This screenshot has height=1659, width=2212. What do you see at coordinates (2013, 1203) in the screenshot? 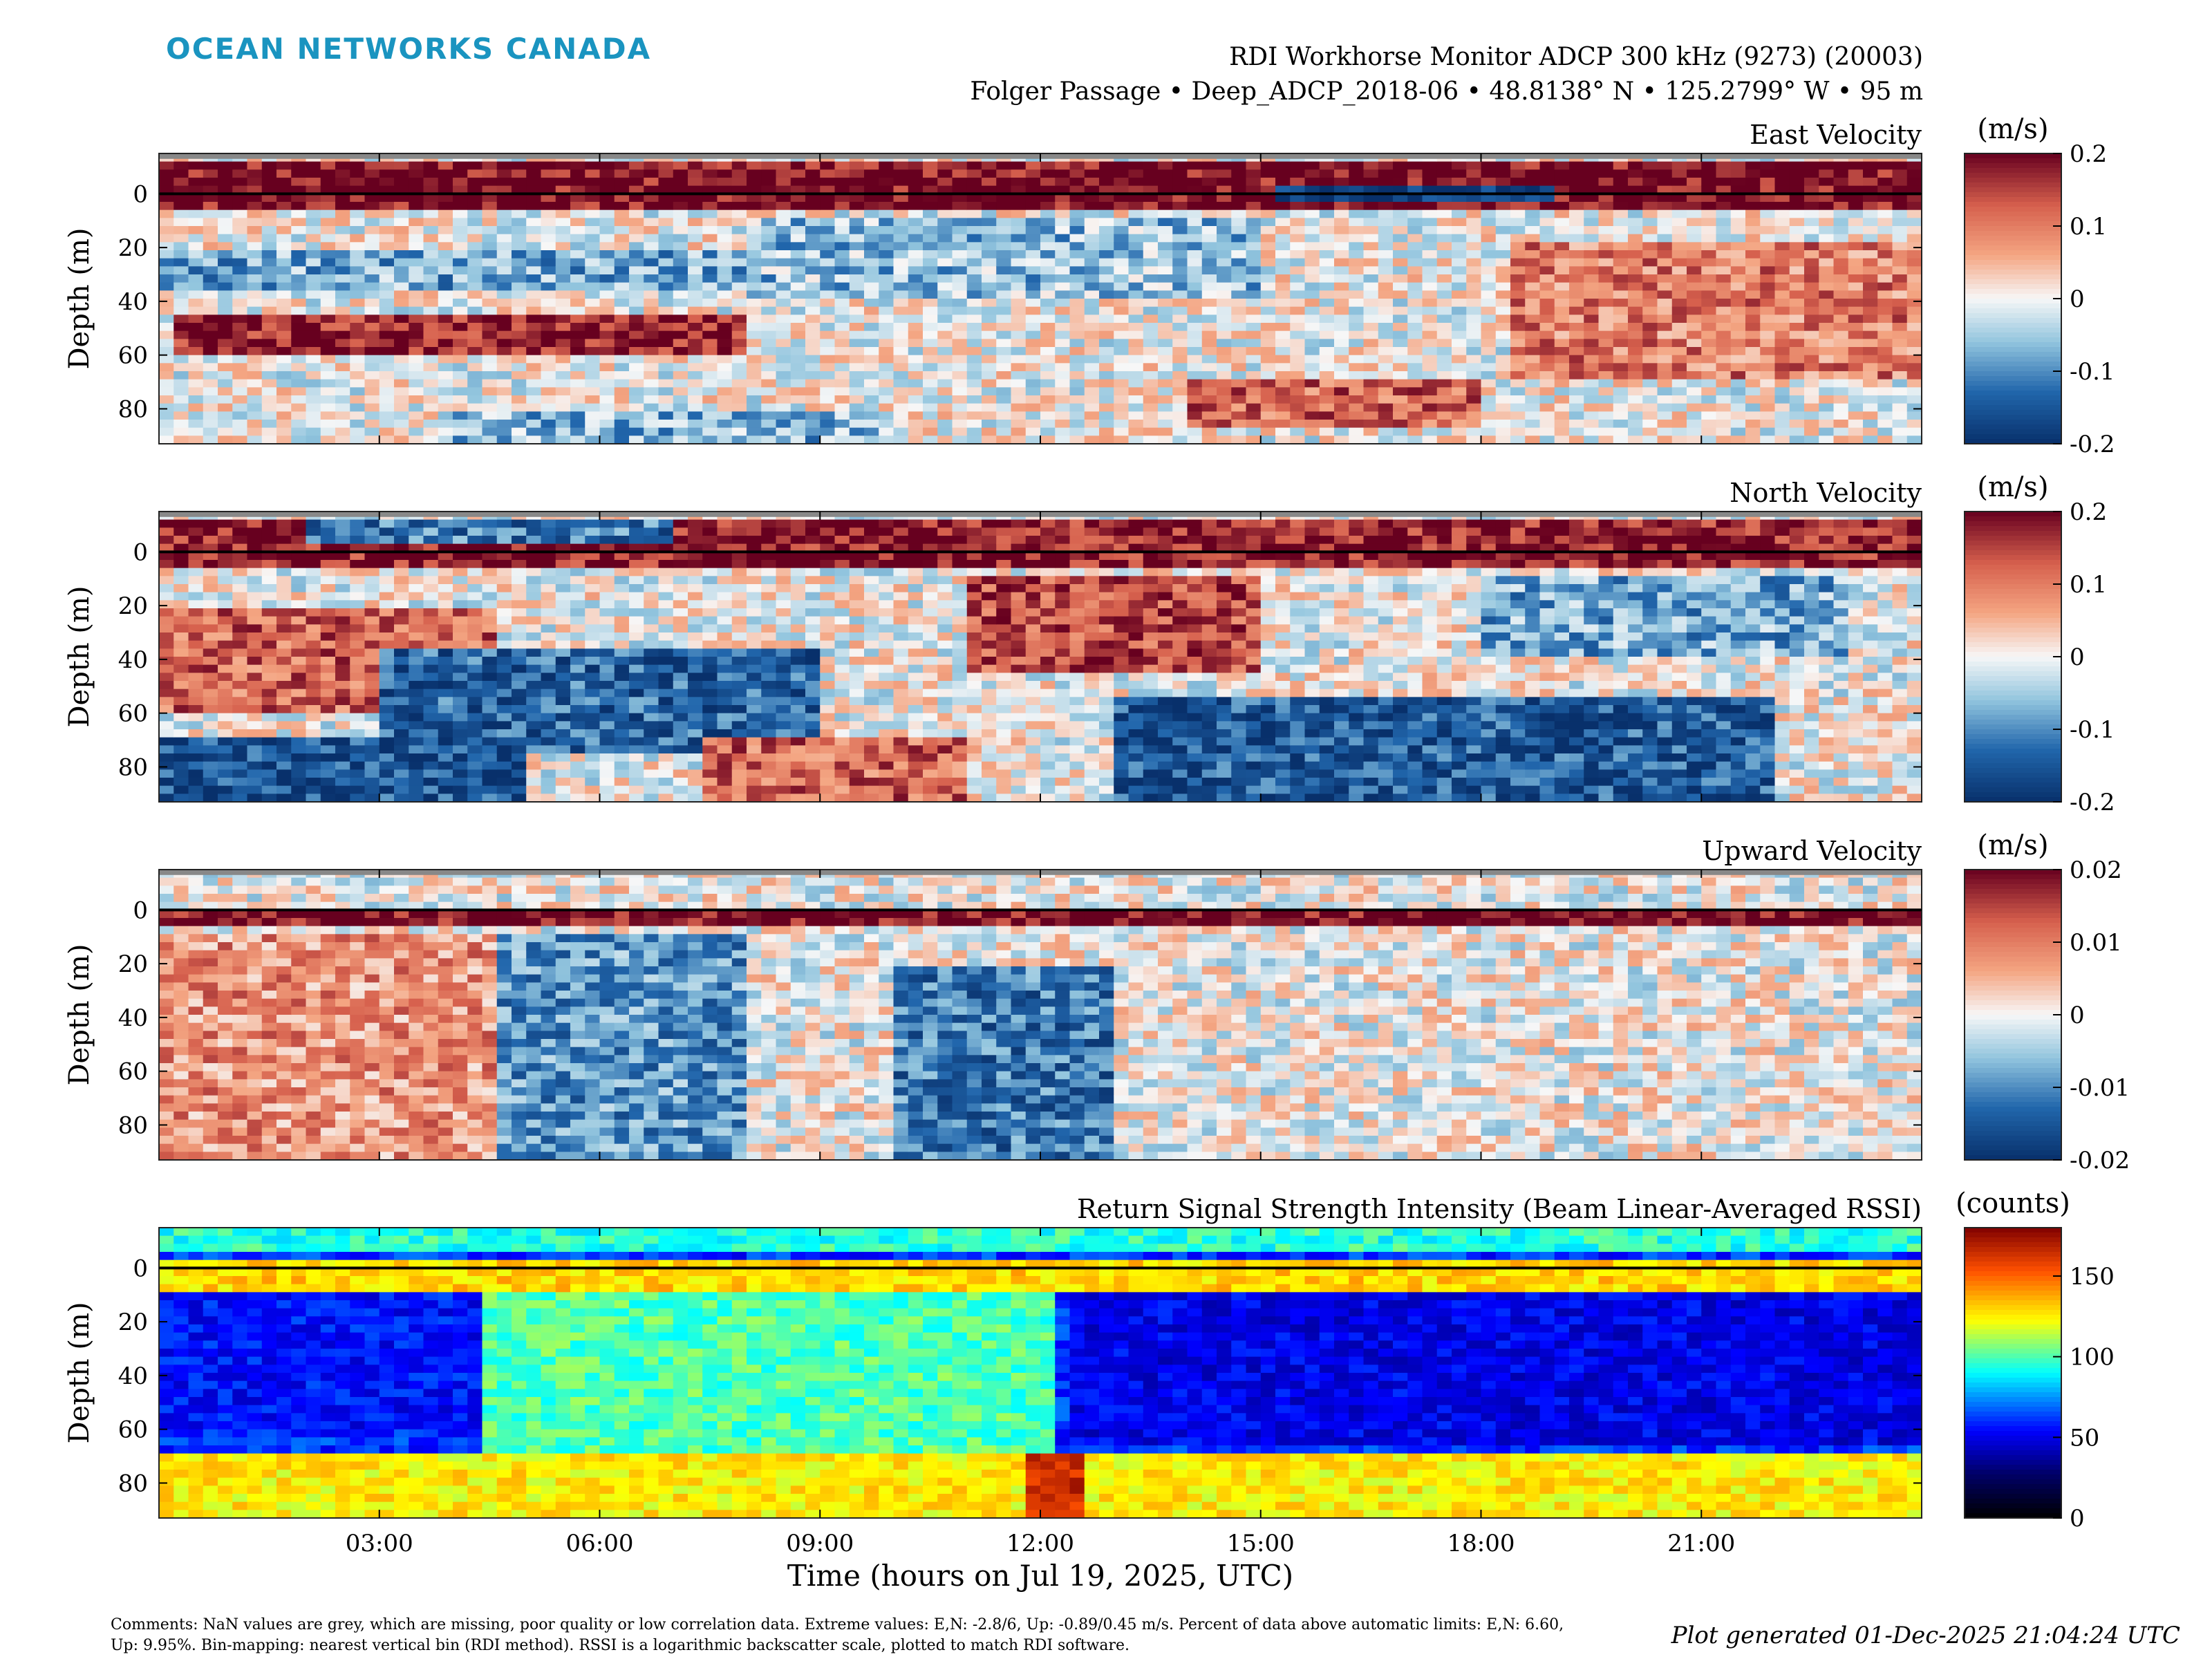
I see `colorbar-unit-label: (counts)` at bounding box center [2013, 1203].